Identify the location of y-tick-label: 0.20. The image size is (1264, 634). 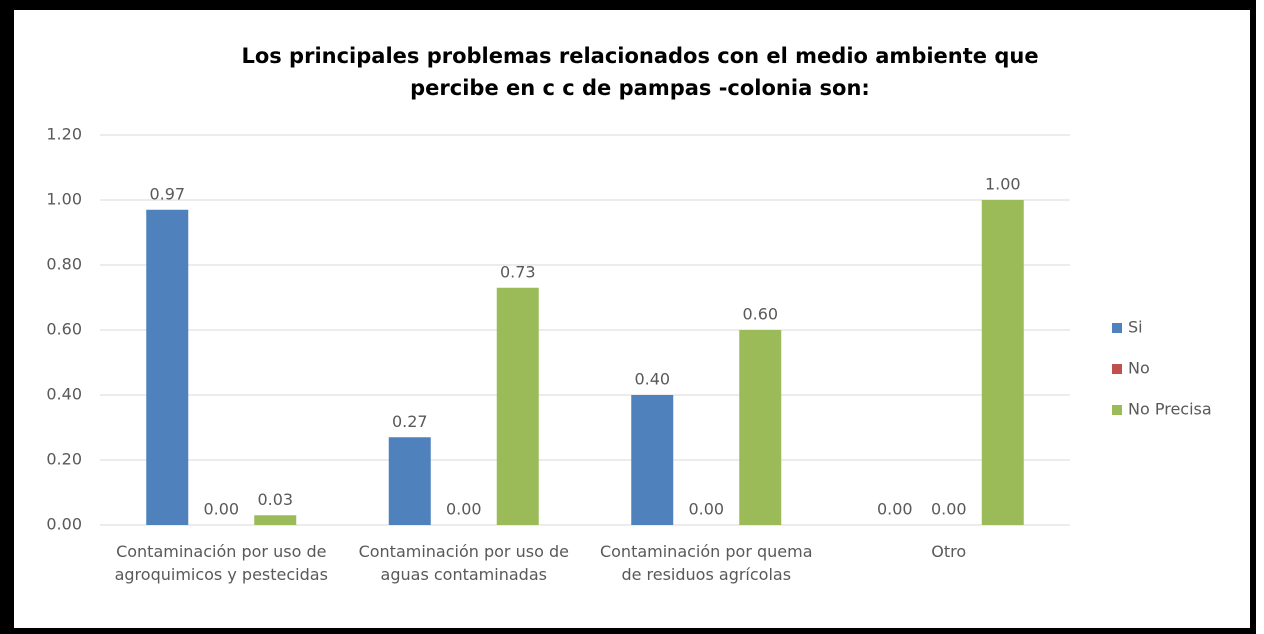
(64, 459).